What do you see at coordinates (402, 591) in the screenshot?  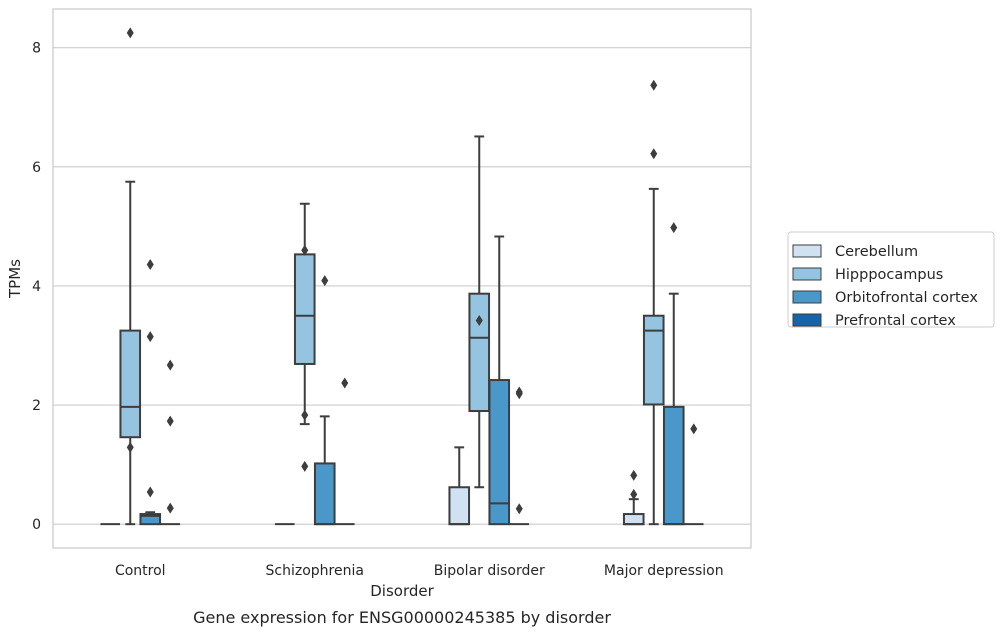 I see `x-axis-label: Disorder` at bounding box center [402, 591].